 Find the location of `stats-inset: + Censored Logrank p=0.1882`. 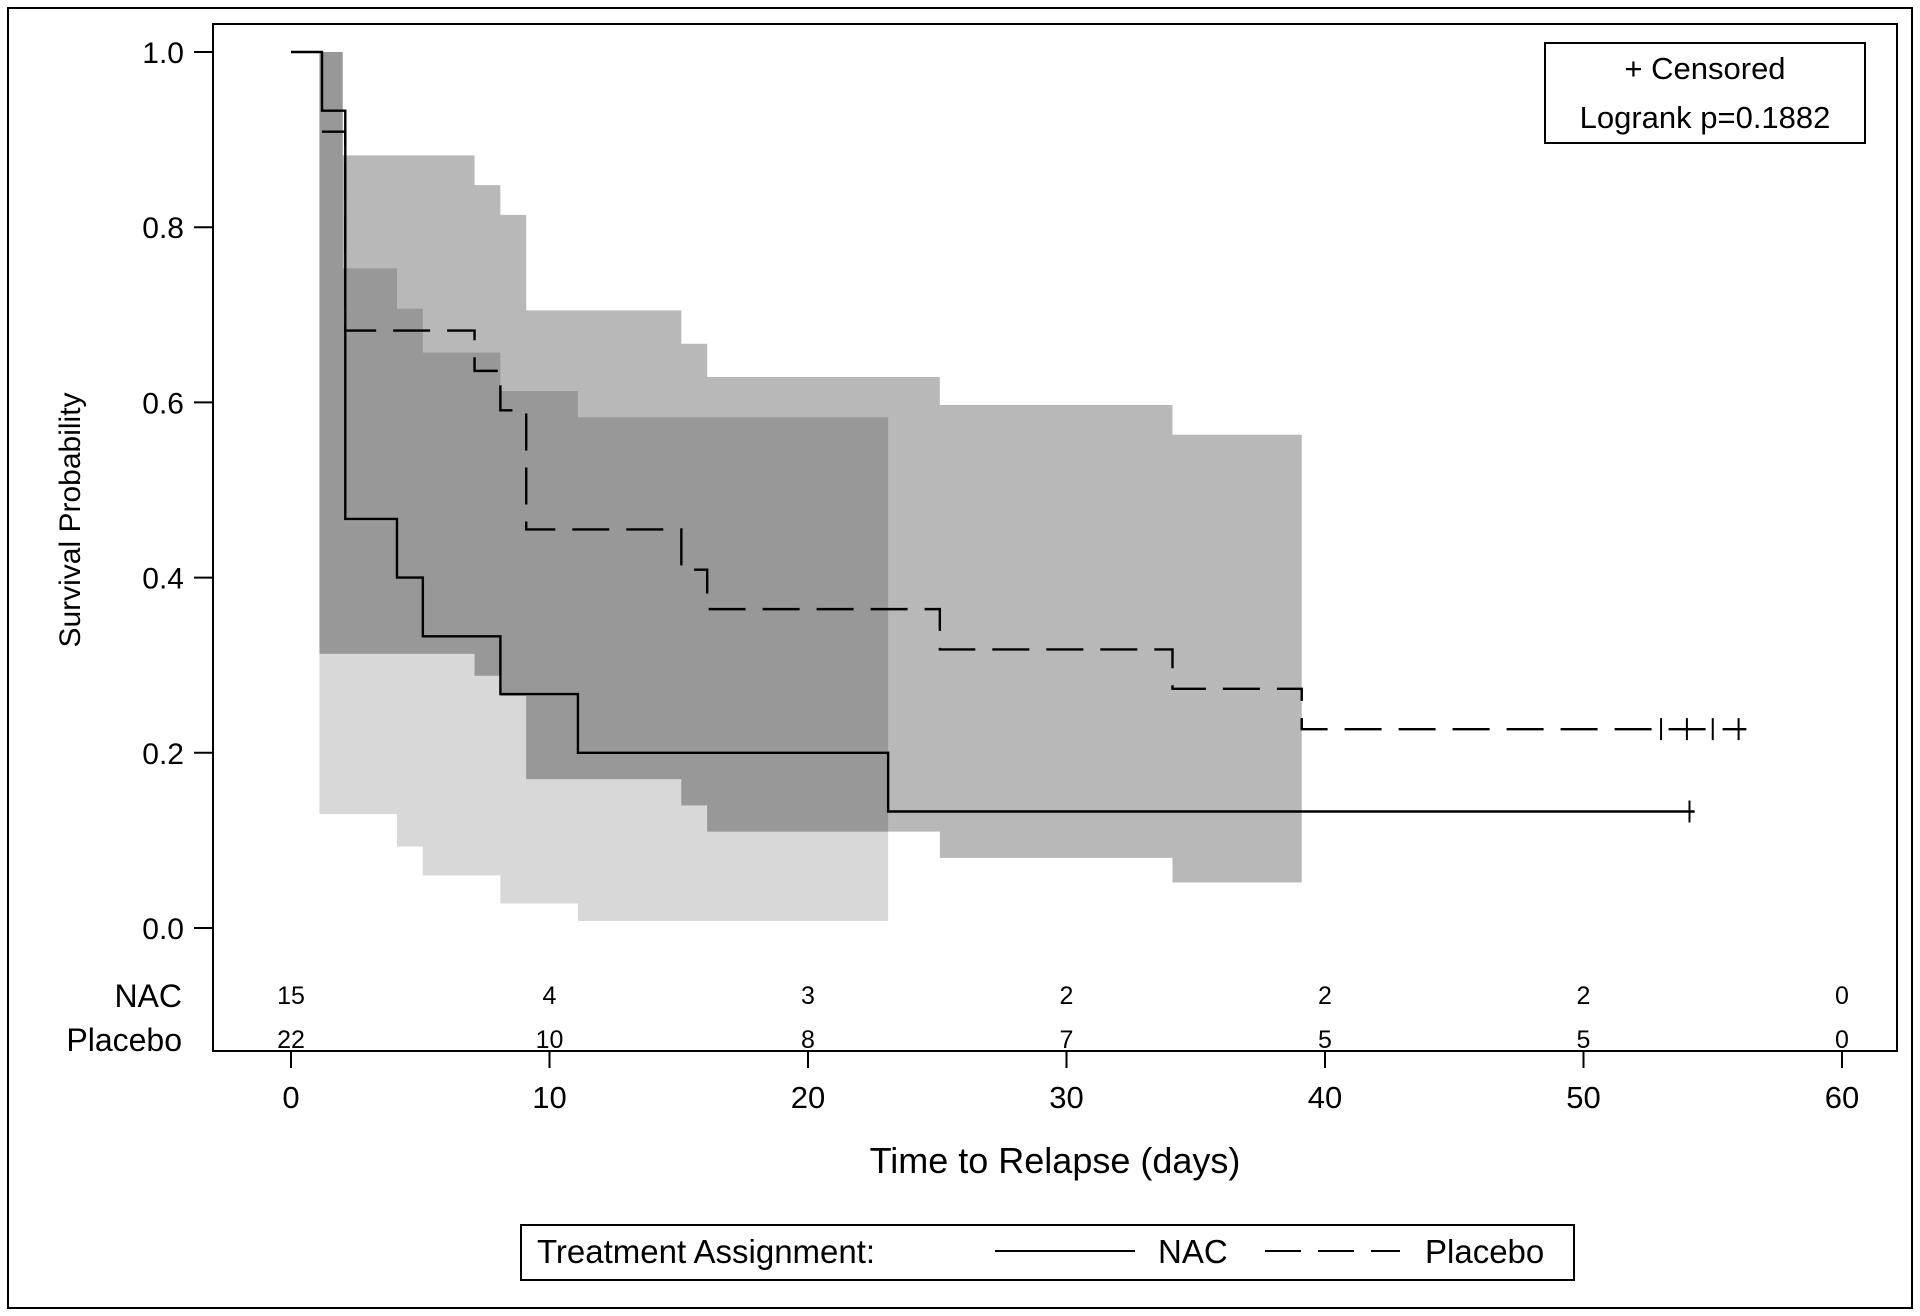

stats-inset: + Censored Logrank p=0.1882 is located at coordinates (1705, 93).